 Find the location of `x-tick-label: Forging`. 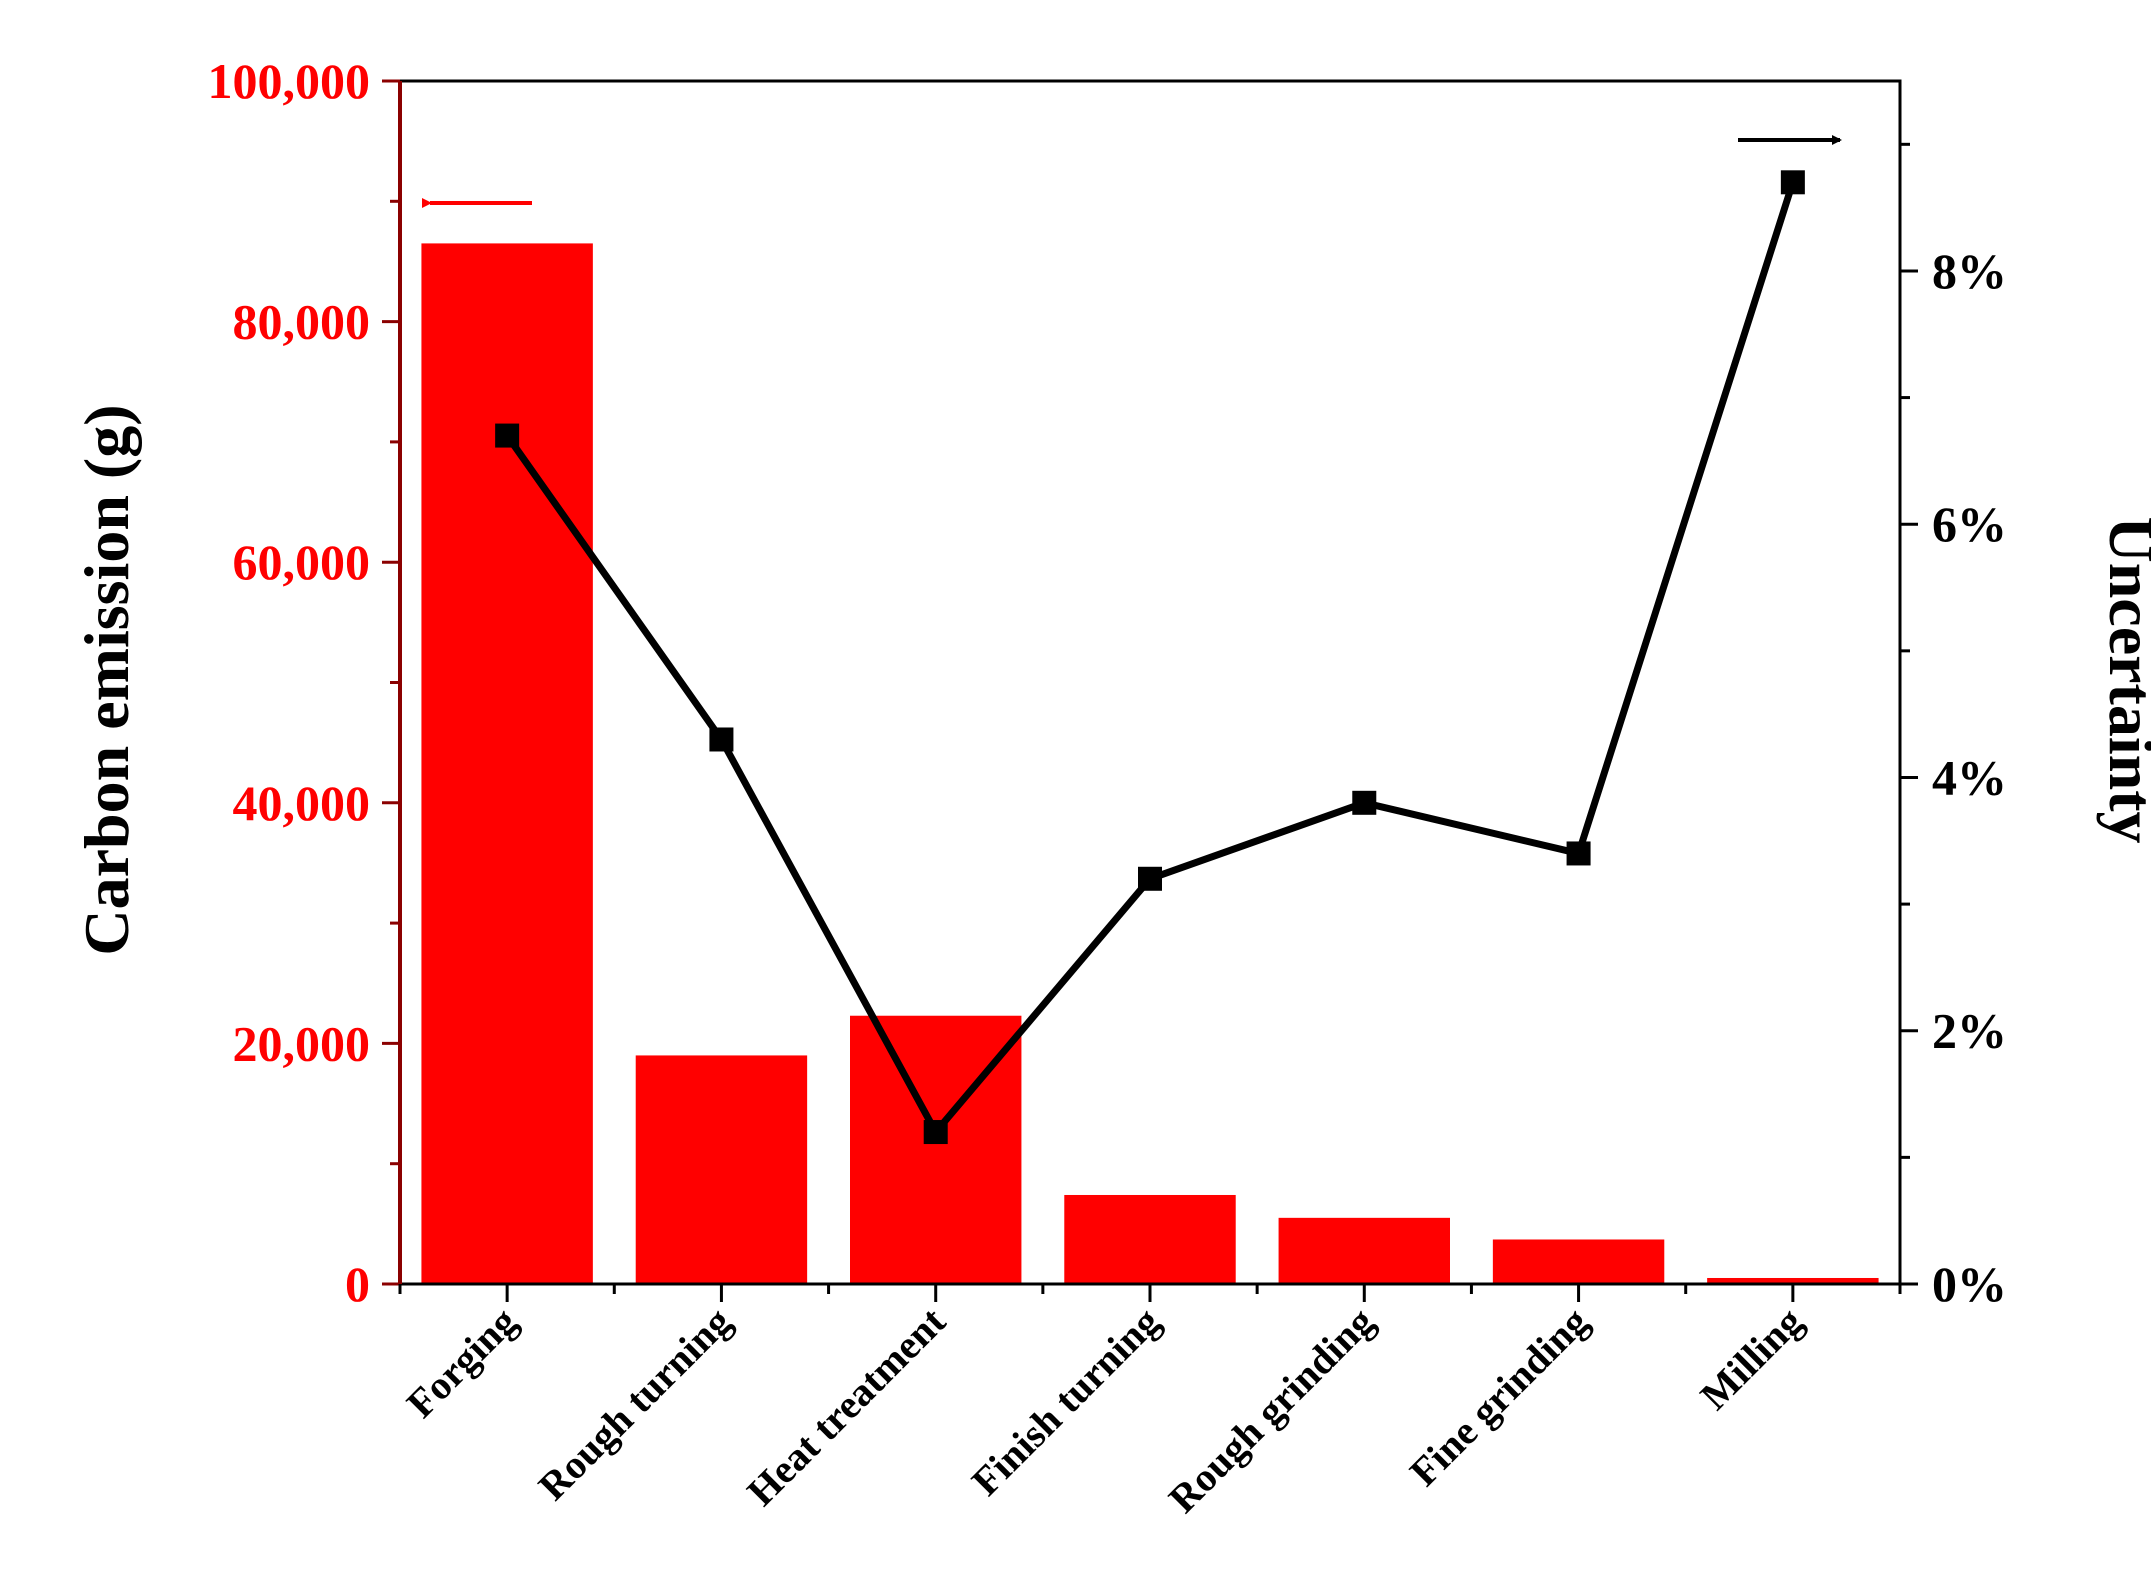

x-tick-label: Forging is located at coordinates (462, 1363).